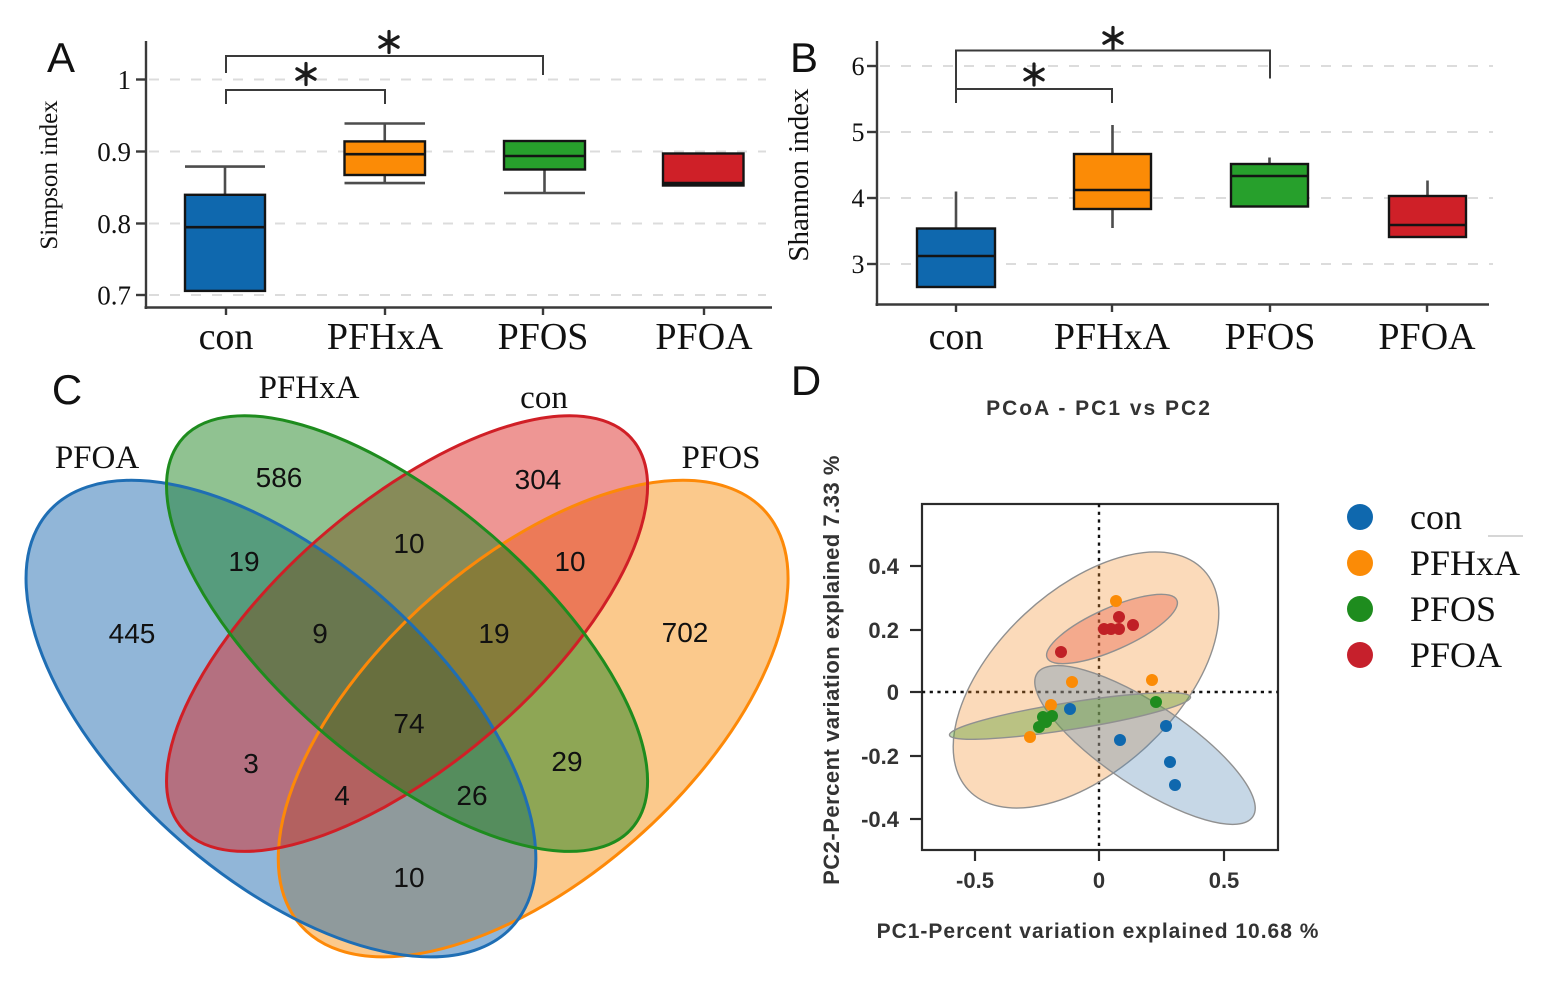 This screenshot has height=983, width=1552. I want to click on svg-text: 0.9, so click(114, 152).